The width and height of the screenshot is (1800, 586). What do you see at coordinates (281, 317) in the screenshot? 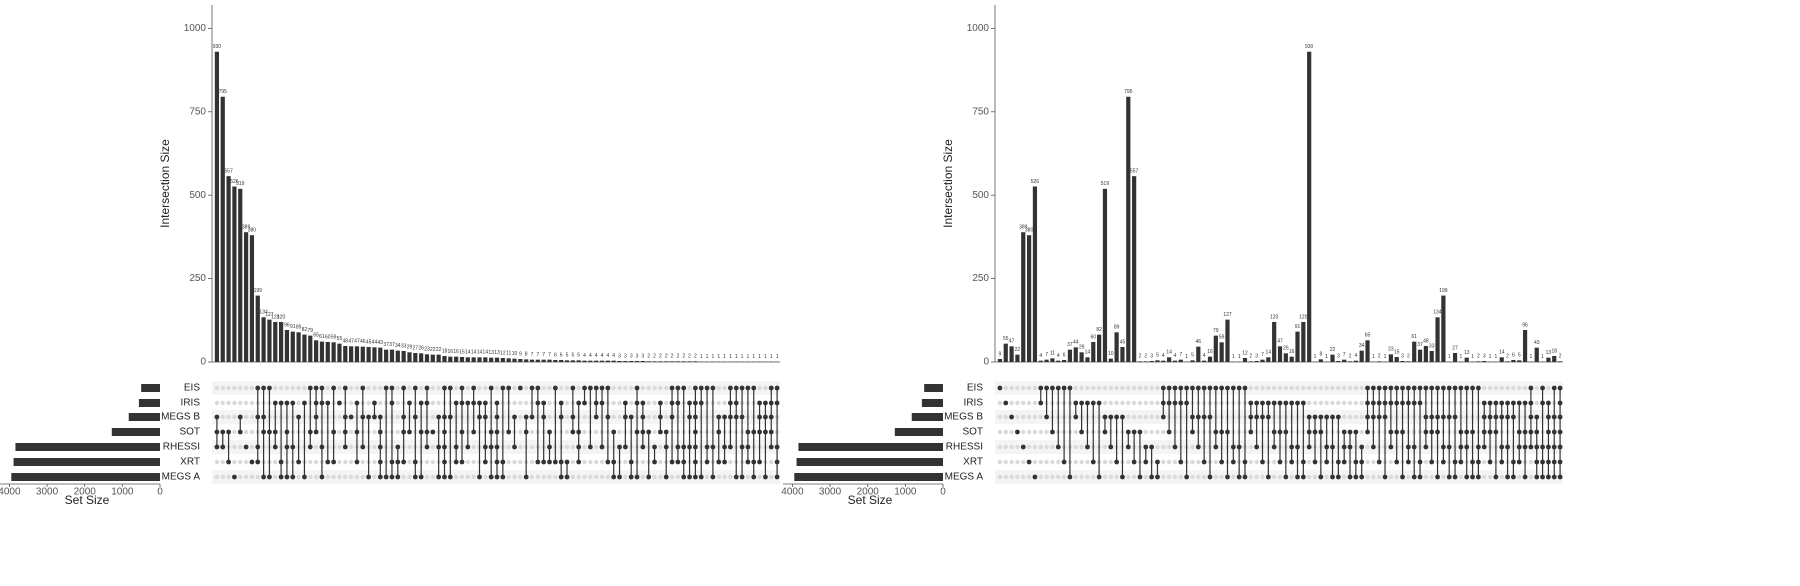
I see `bar-value-label: 120` at bounding box center [281, 317].